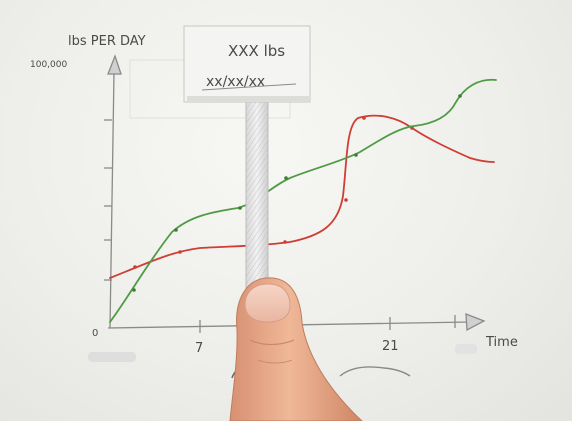 The image size is (572, 421). I want to click on sign-line-1: XXX lbs, so click(256, 51).